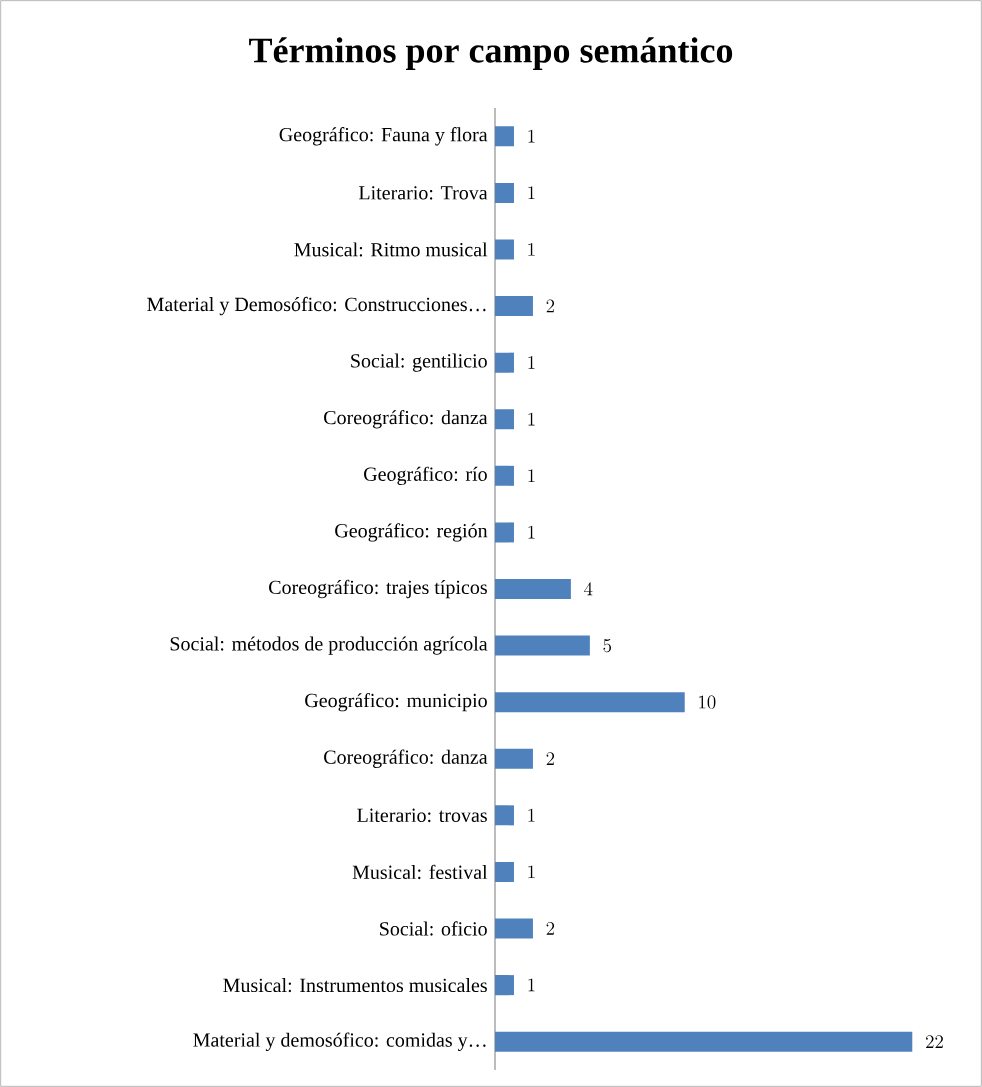  I want to click on y-tick-label: Geográfico: Fauna y flora, so click(383, 136).